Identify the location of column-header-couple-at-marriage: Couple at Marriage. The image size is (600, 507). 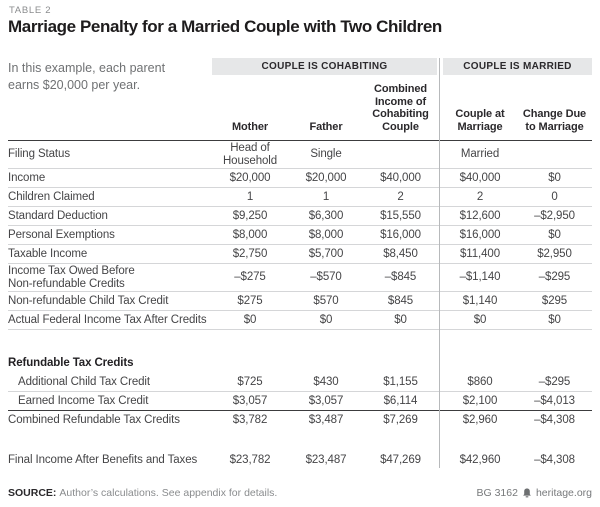
(480, 120).